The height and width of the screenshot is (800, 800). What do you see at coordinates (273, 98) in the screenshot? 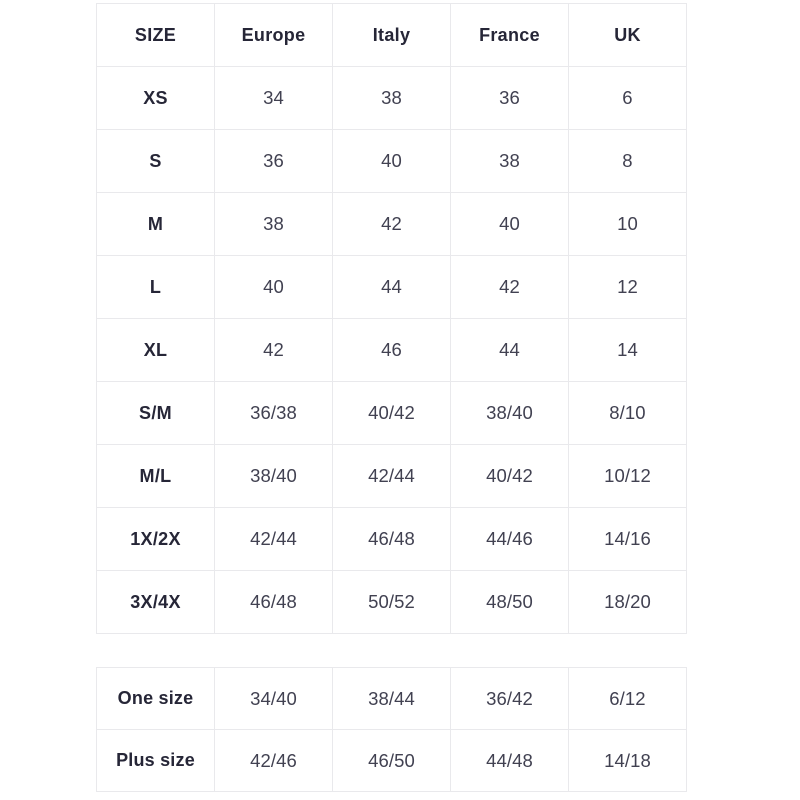
I see `cell-europe: 34` at bounding box center [273, 98].